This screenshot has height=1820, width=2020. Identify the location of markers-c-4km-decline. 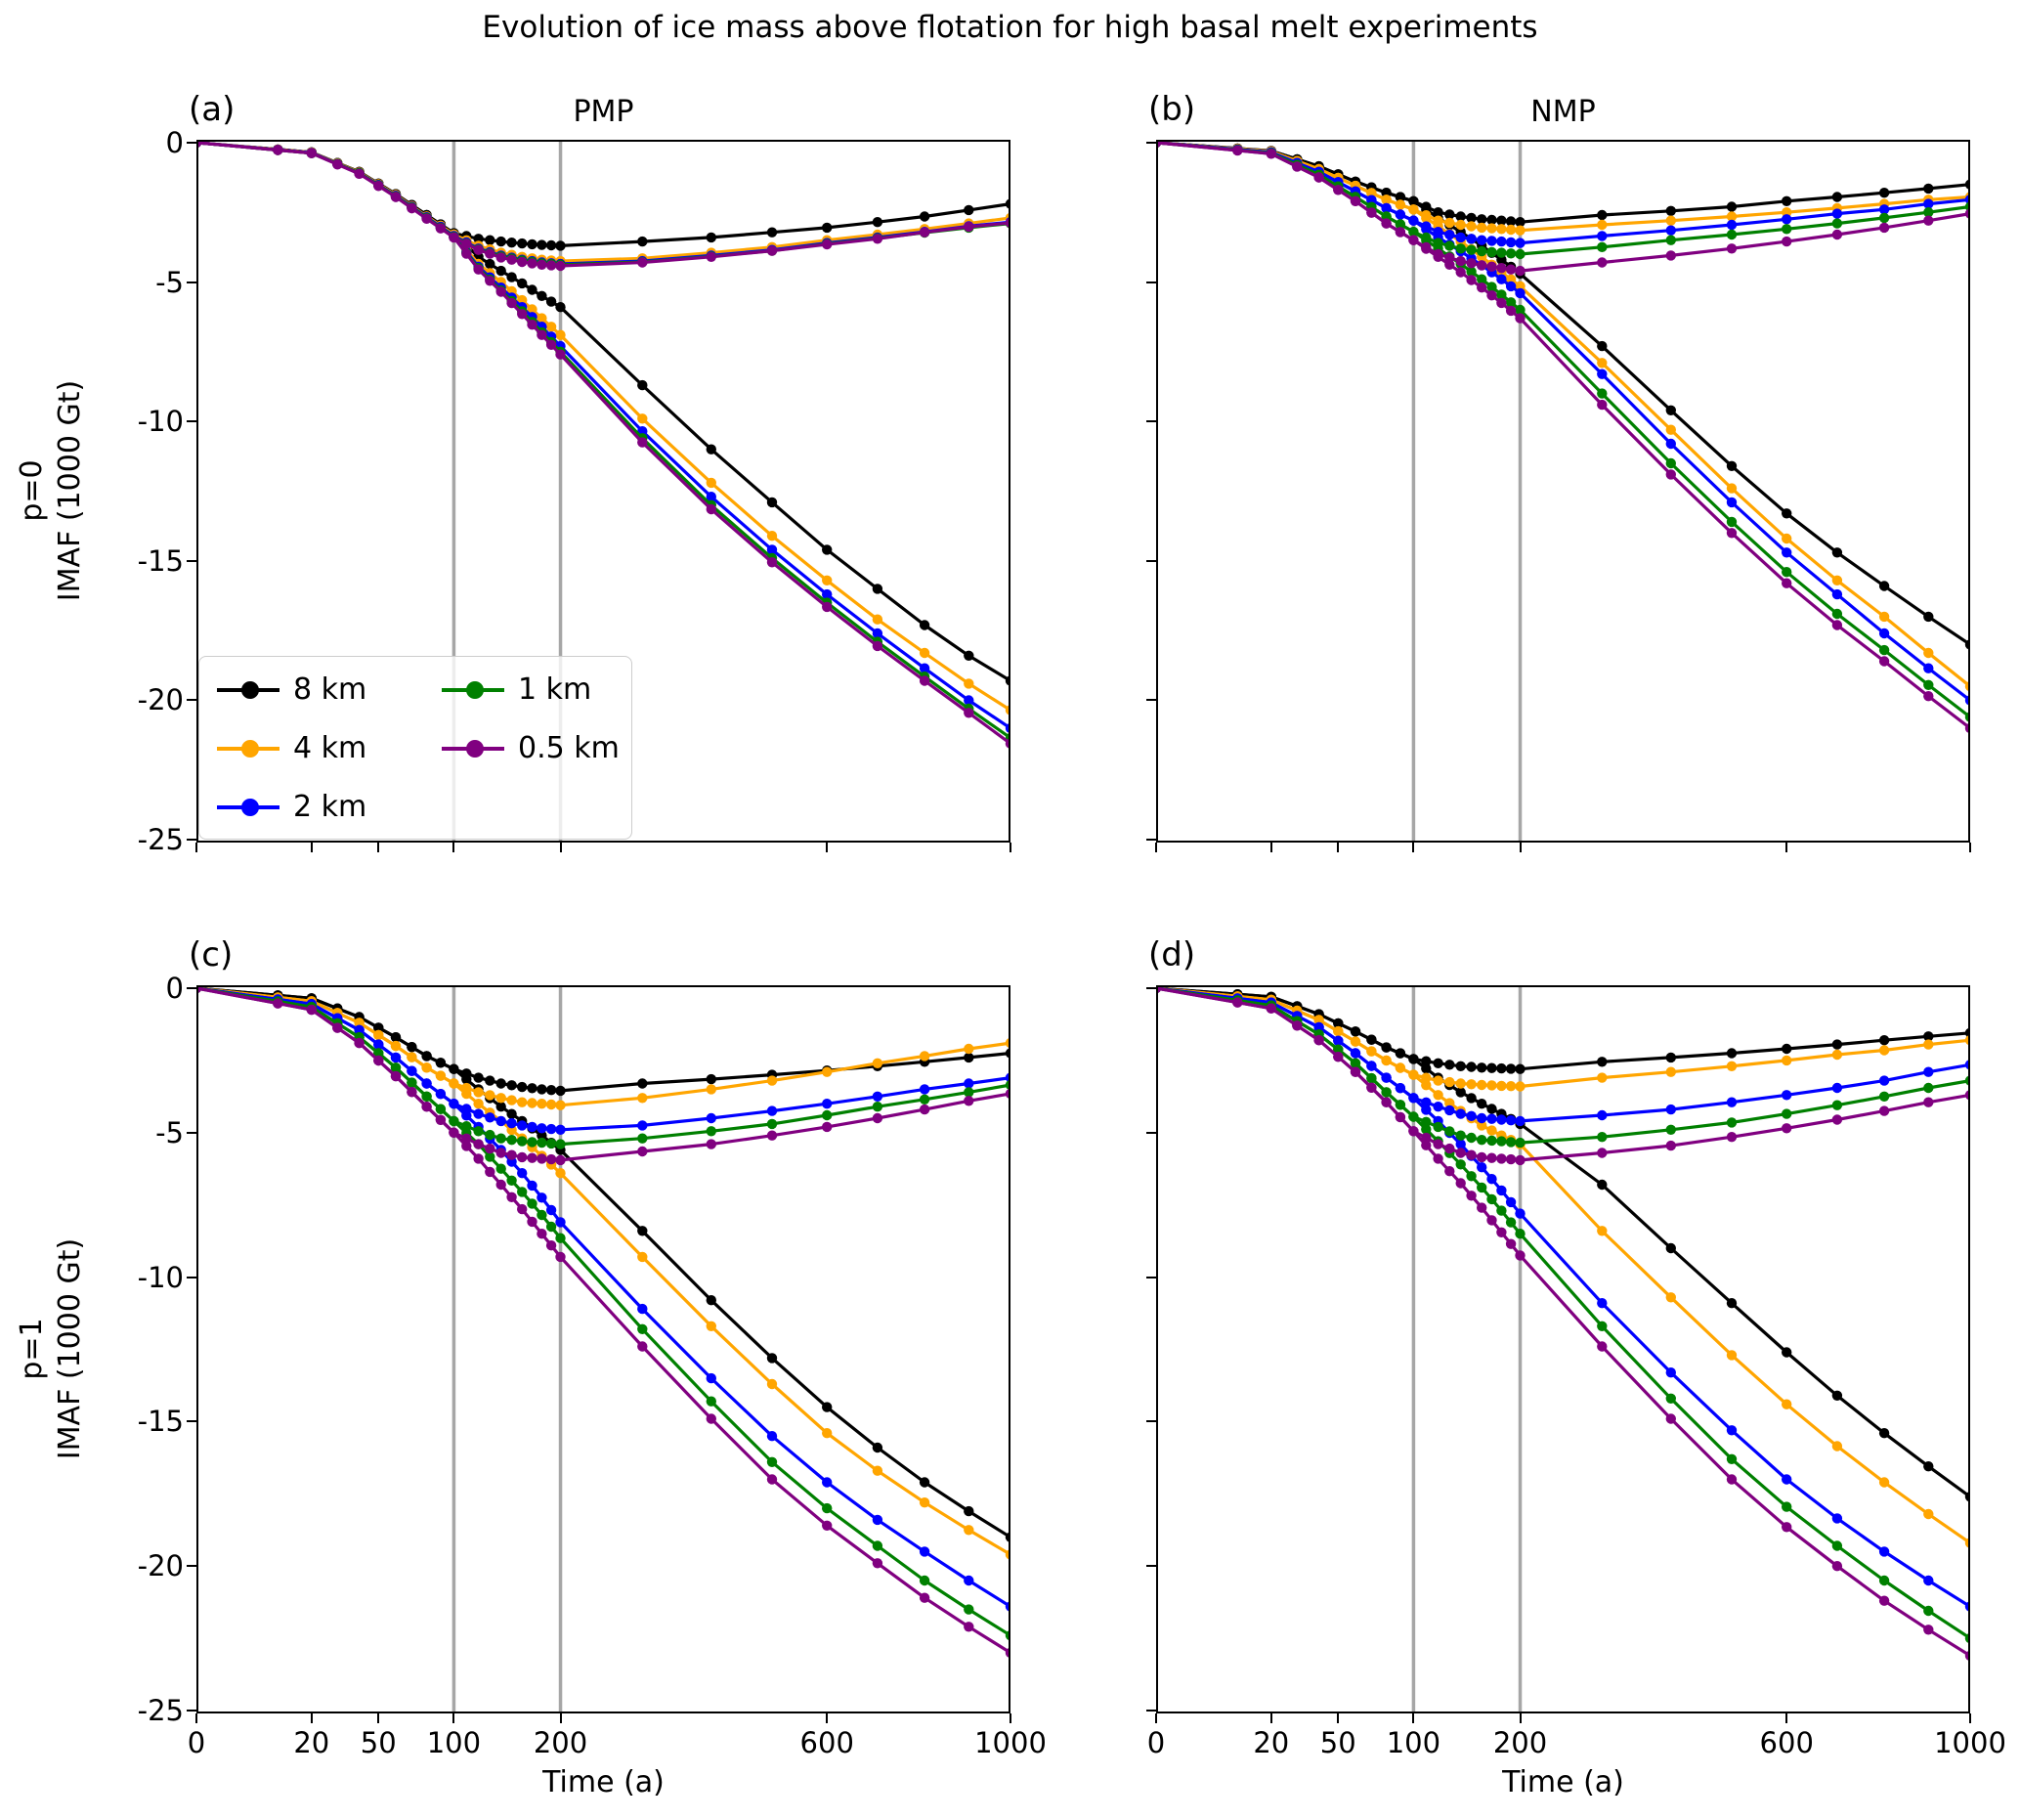
(603, 1272).